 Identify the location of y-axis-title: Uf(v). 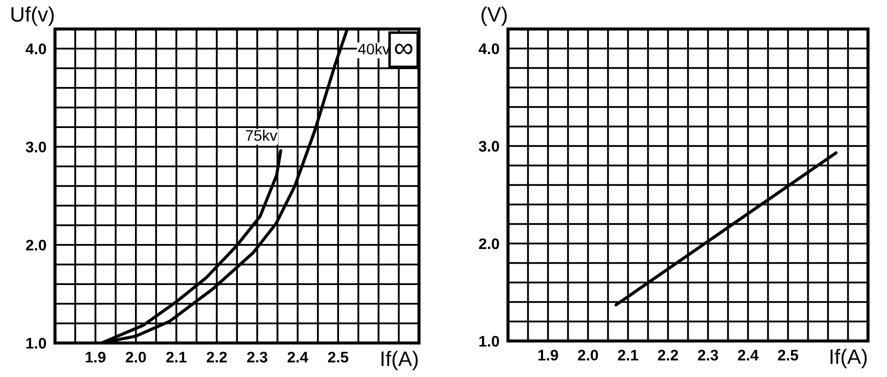
(32, 16).